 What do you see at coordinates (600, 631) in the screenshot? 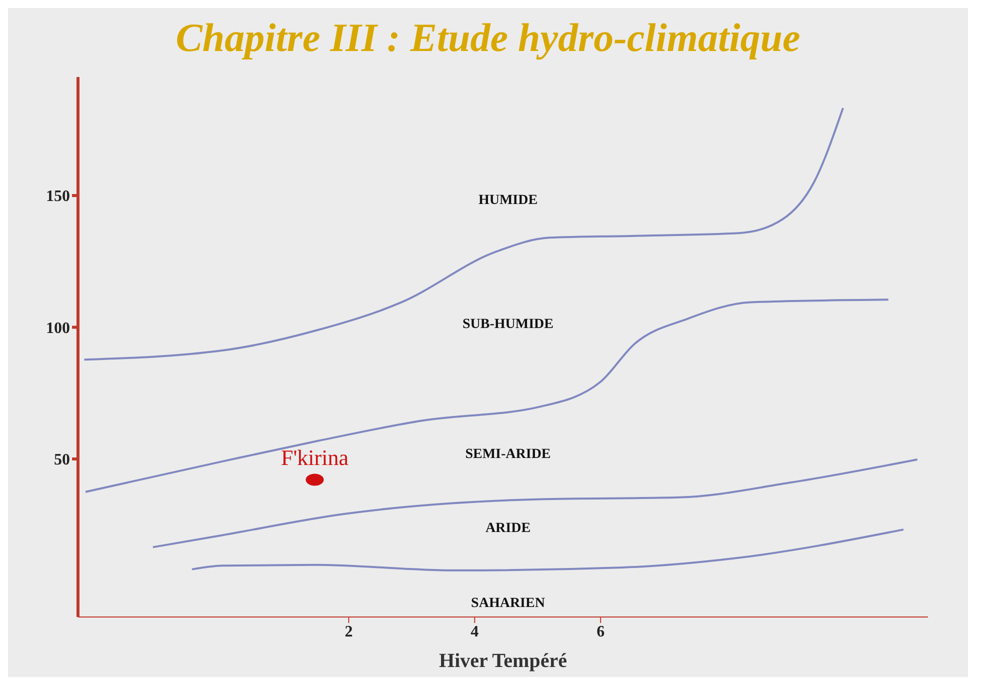
I see `x-tick-label: 6` at bounding box center [600, 631].